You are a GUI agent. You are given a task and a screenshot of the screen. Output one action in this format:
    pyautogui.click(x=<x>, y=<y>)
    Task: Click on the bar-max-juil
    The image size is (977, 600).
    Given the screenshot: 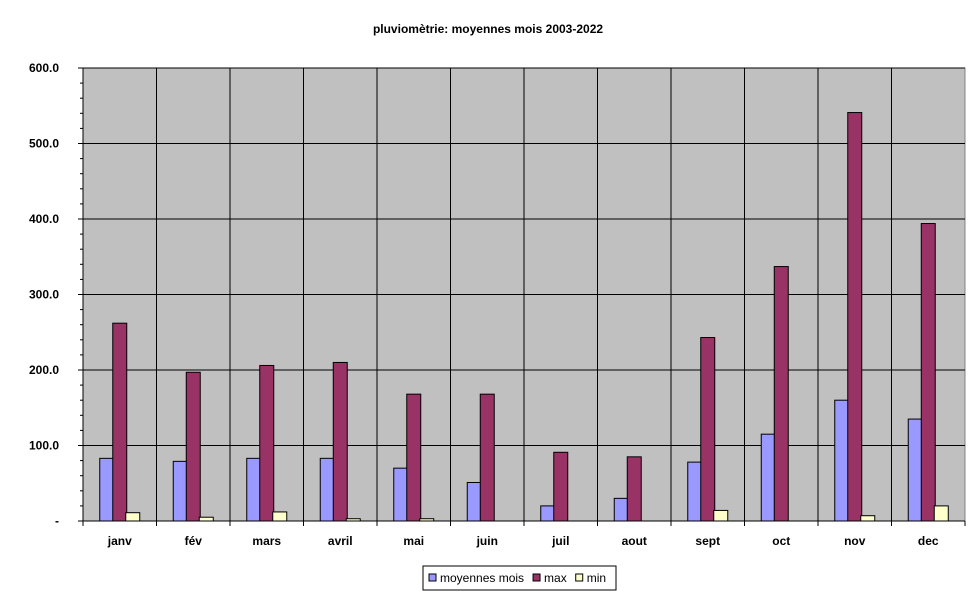 What is the action you would take?
    pyautogui.click(x=561, y=486)
    